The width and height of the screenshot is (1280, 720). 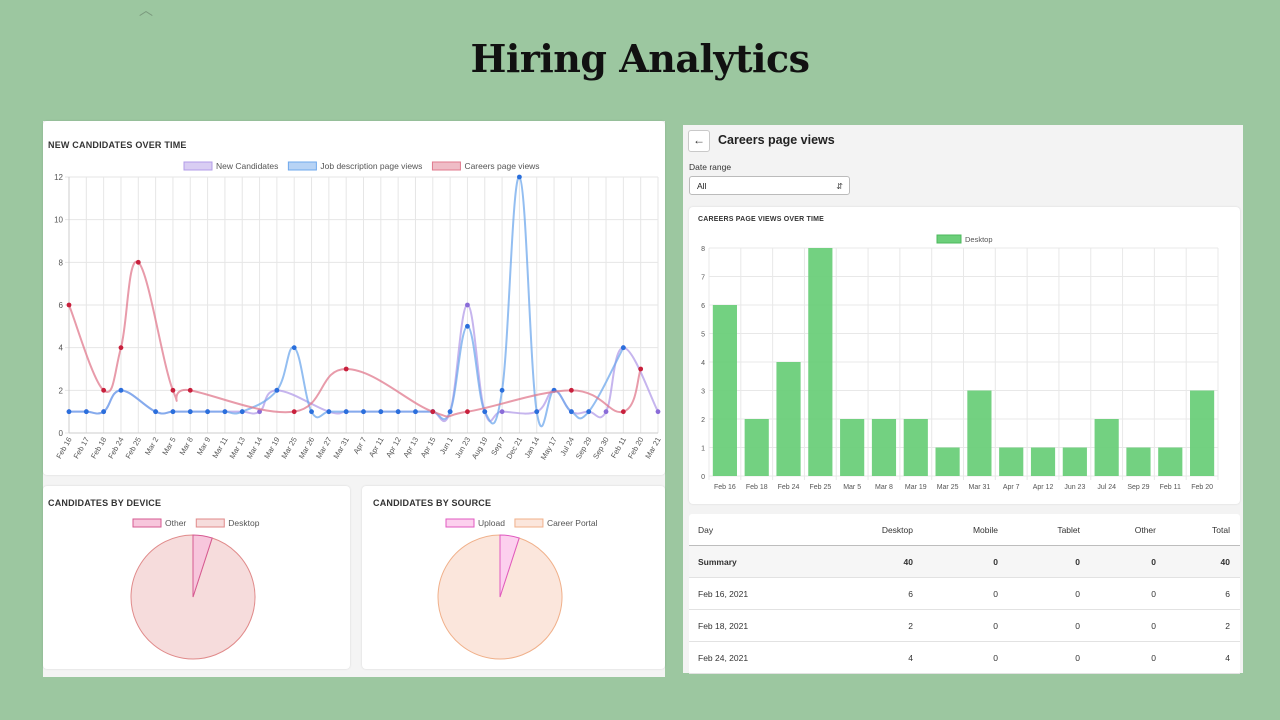 What do you see at coordinates (723, 626) in the screenshot?
I see `table-row-cell: Feb 18, 2021` at bounding box center [723, 626].